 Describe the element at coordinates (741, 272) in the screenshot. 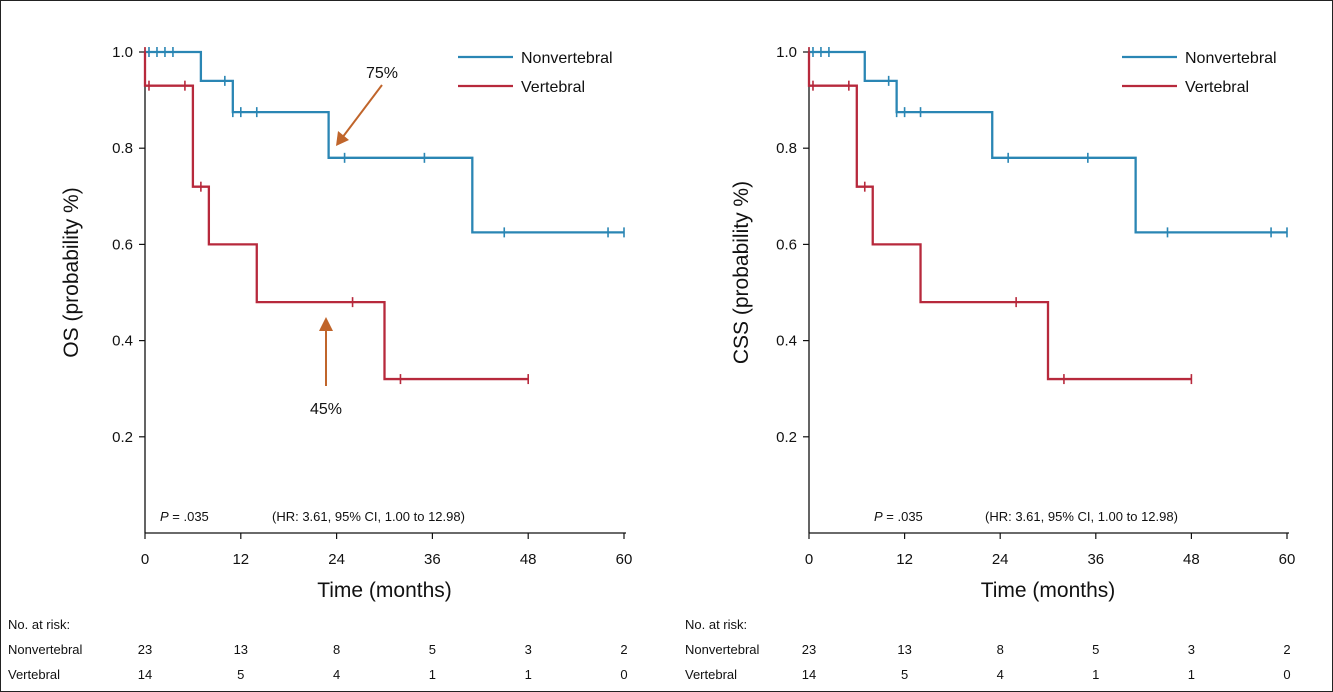

I see `y-axis-title: CSS (probability %)` at that location.